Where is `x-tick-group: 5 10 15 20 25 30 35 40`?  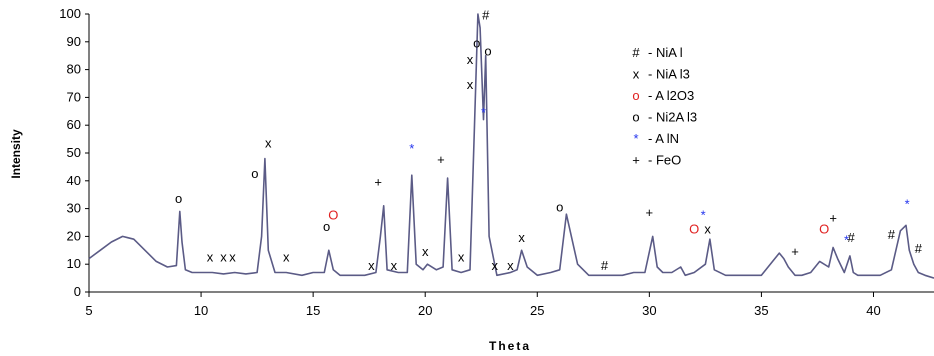 x-tick-group: 5 10 15 20 25 30 35 40 is located at coordinates (483, 305).